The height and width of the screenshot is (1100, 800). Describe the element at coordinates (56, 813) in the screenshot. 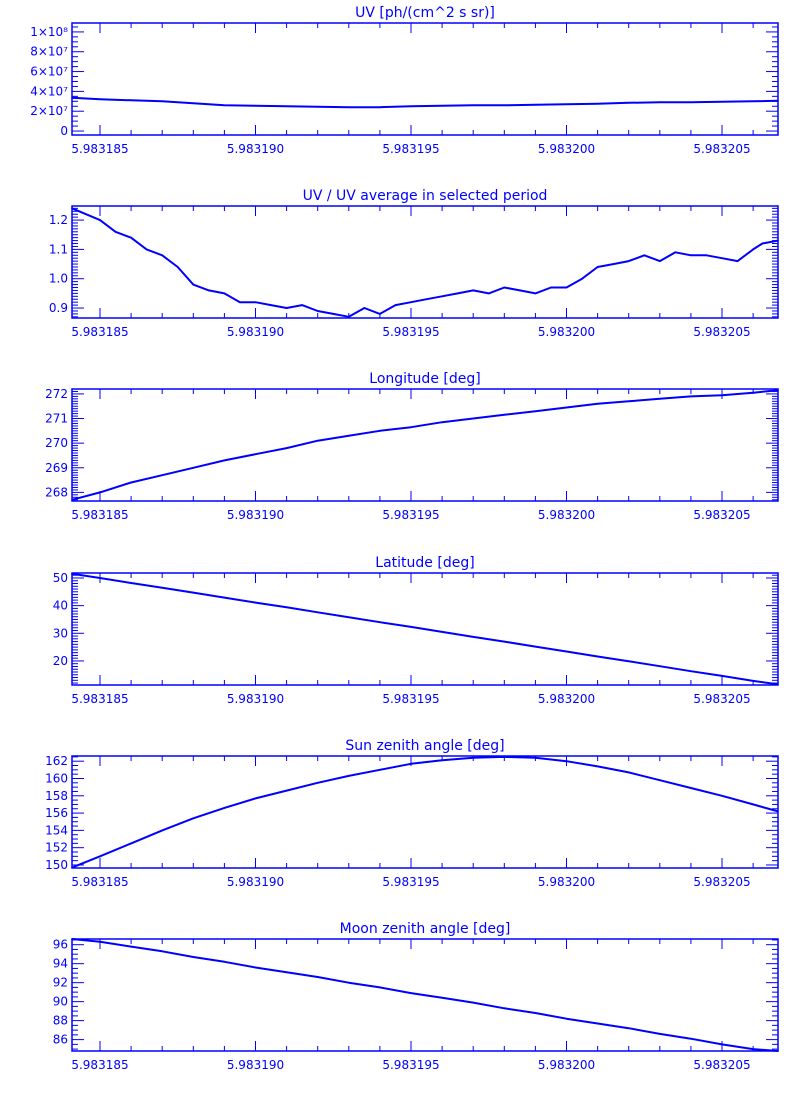

I see `y-tick-label: 156` at that location.